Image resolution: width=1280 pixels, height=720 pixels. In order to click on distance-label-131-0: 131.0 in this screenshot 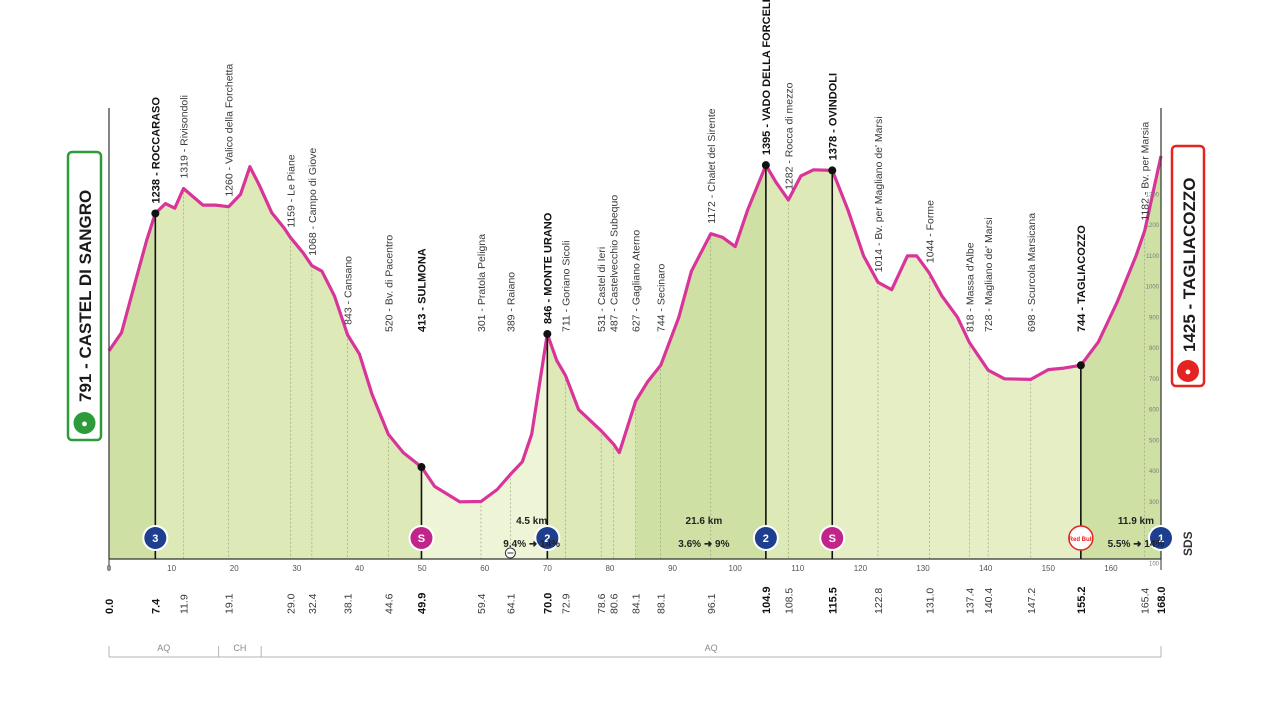, I will do `click(930, 601)`.